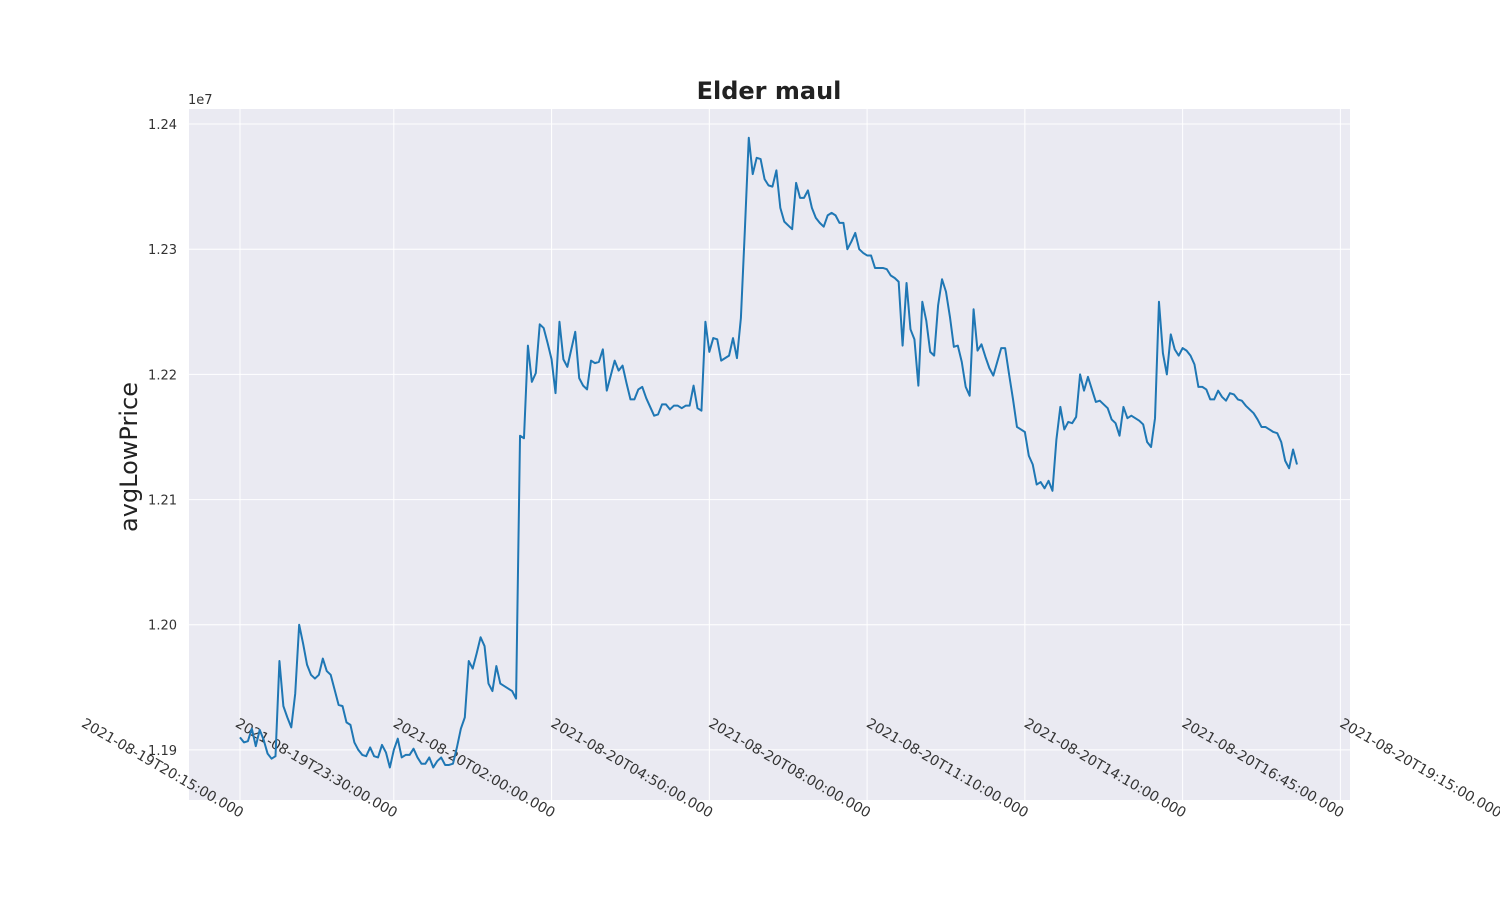  I want to click on y-tick-label: 1.24, so click(162, 125).